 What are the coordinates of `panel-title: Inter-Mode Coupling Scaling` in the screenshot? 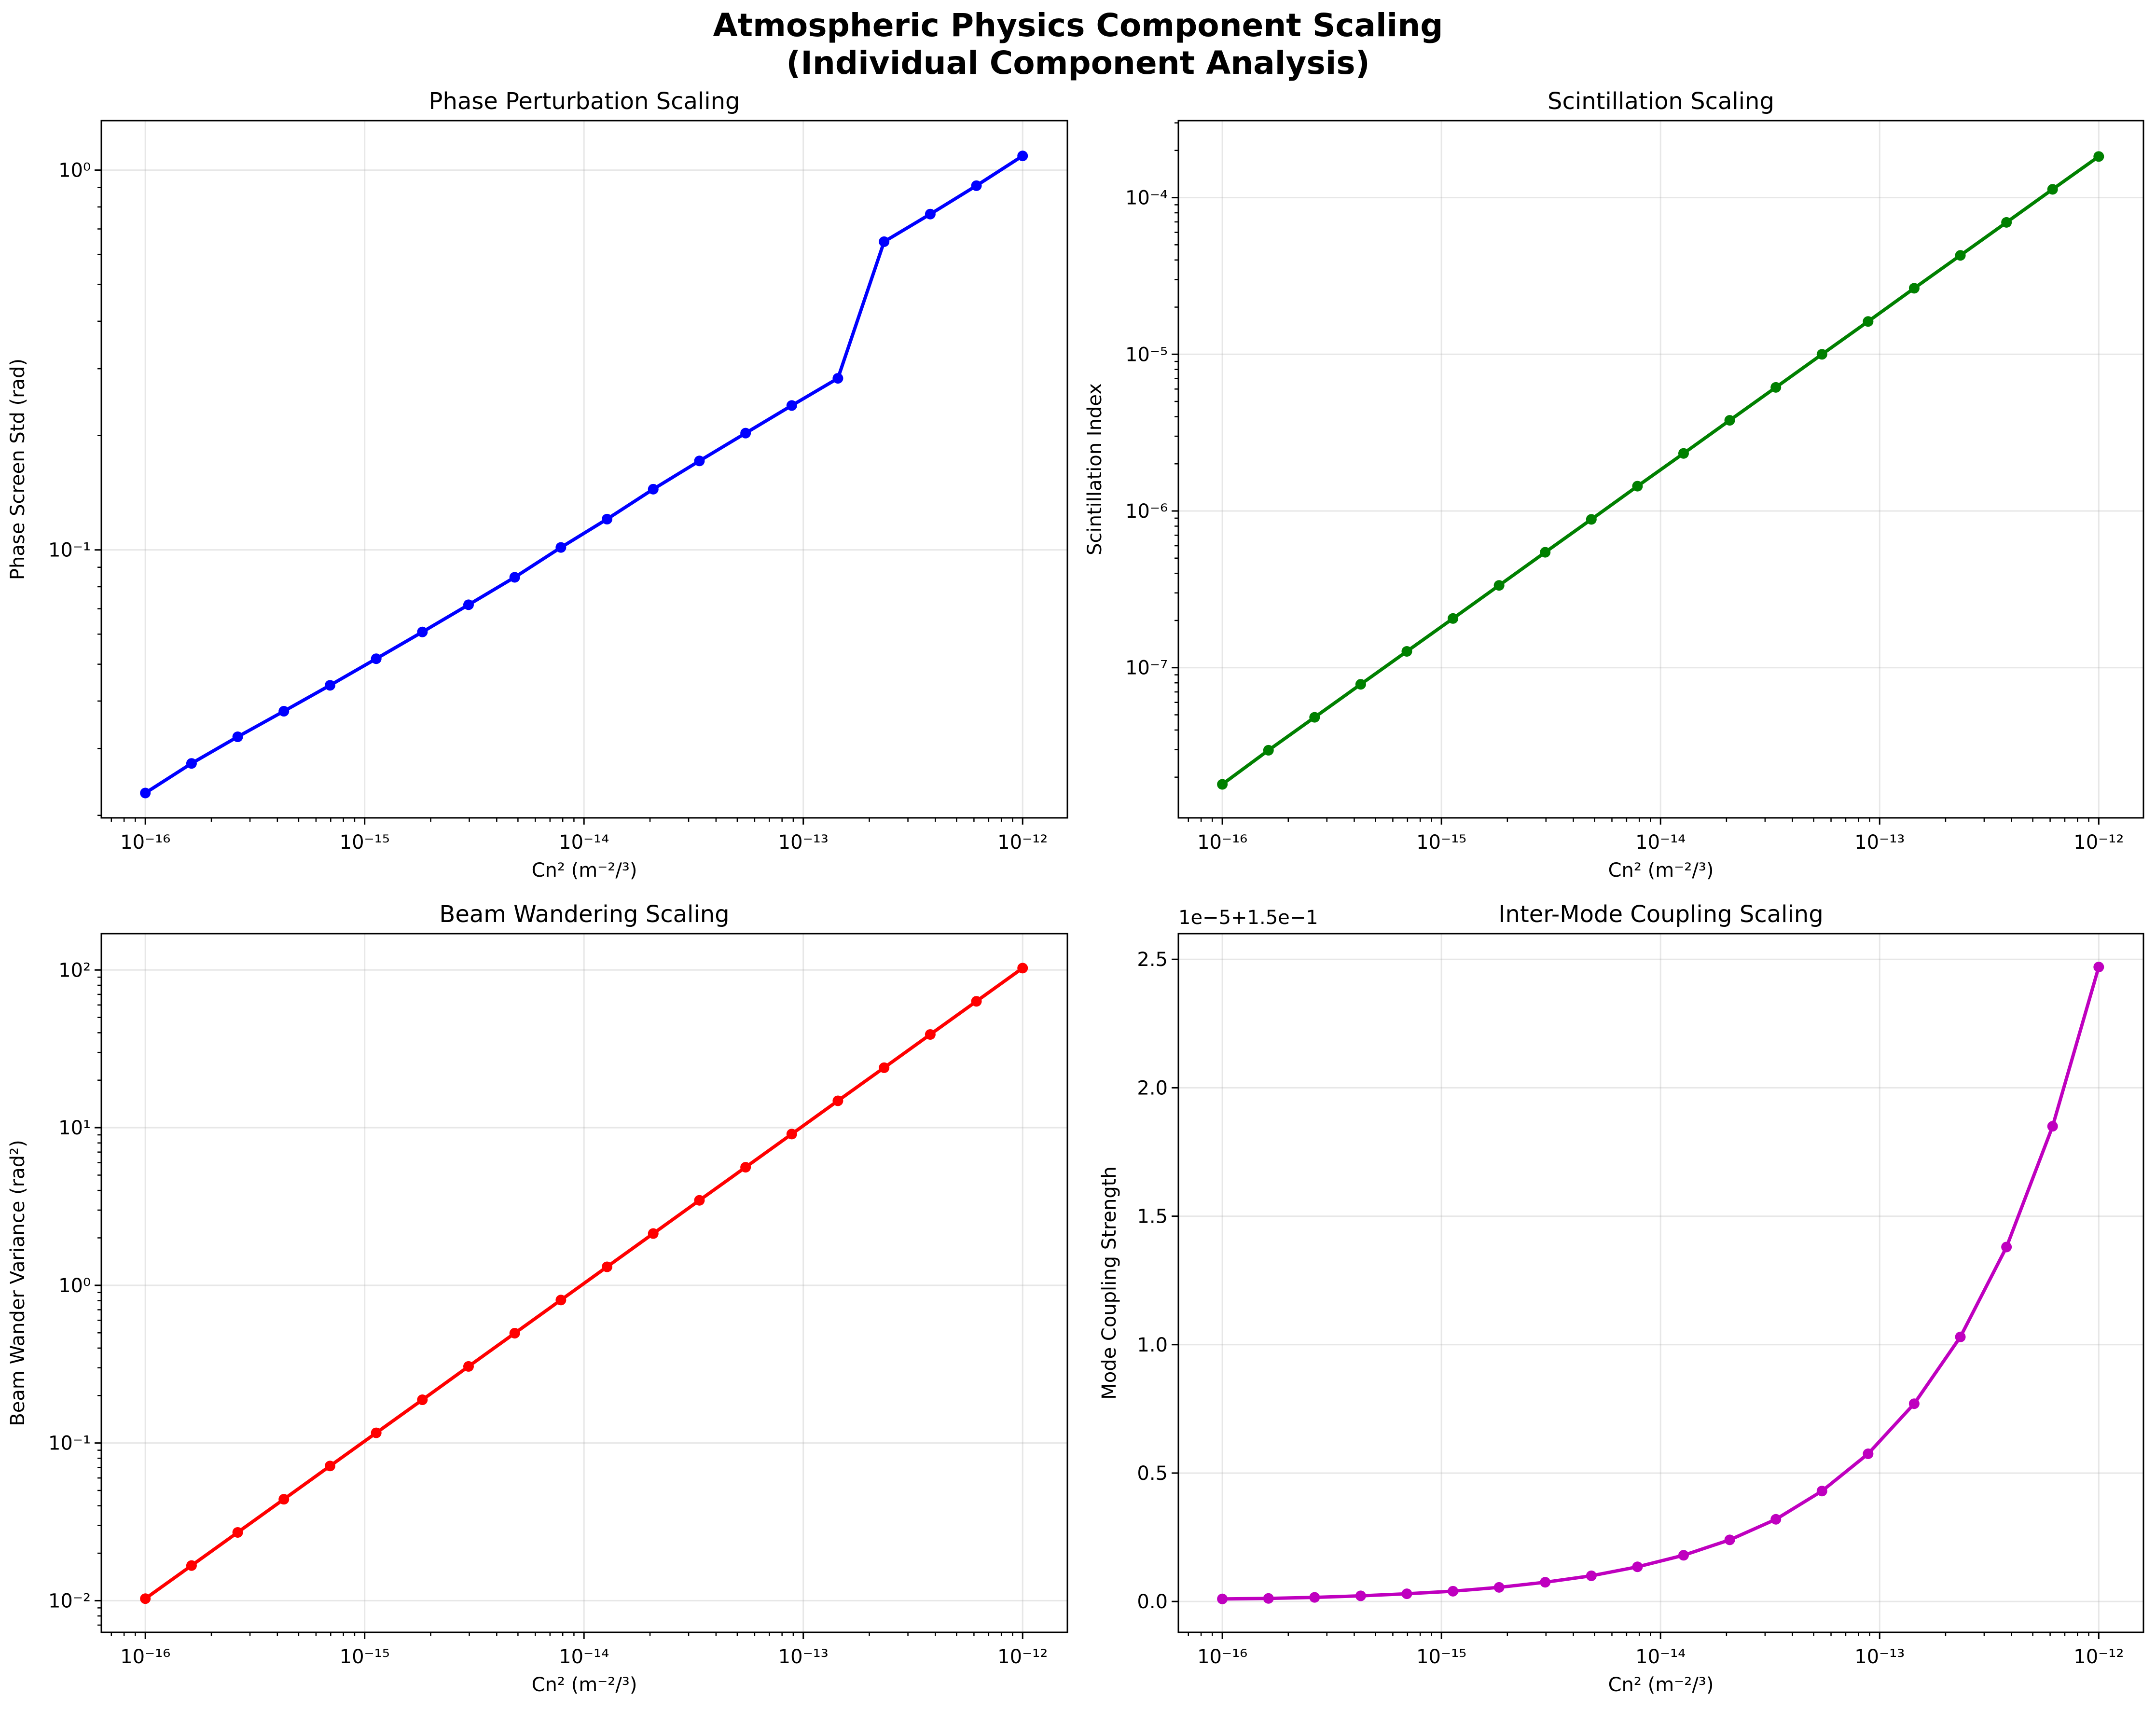 It's located at (1660, 914).